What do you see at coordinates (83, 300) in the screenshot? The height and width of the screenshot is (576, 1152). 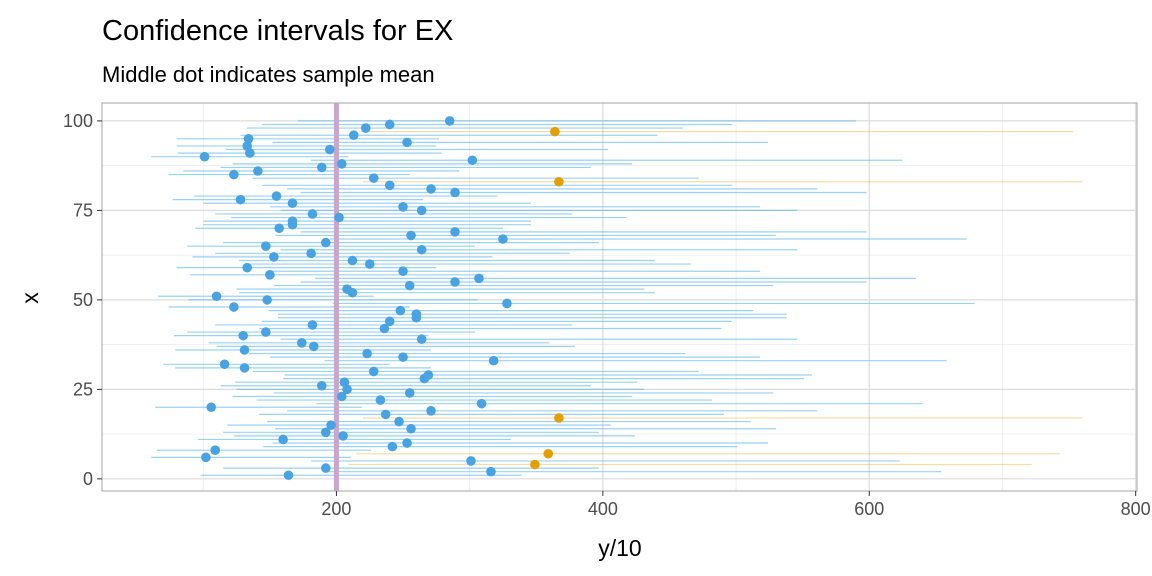 I see `y-tick-label: 50` at bounding box center [83, 300].